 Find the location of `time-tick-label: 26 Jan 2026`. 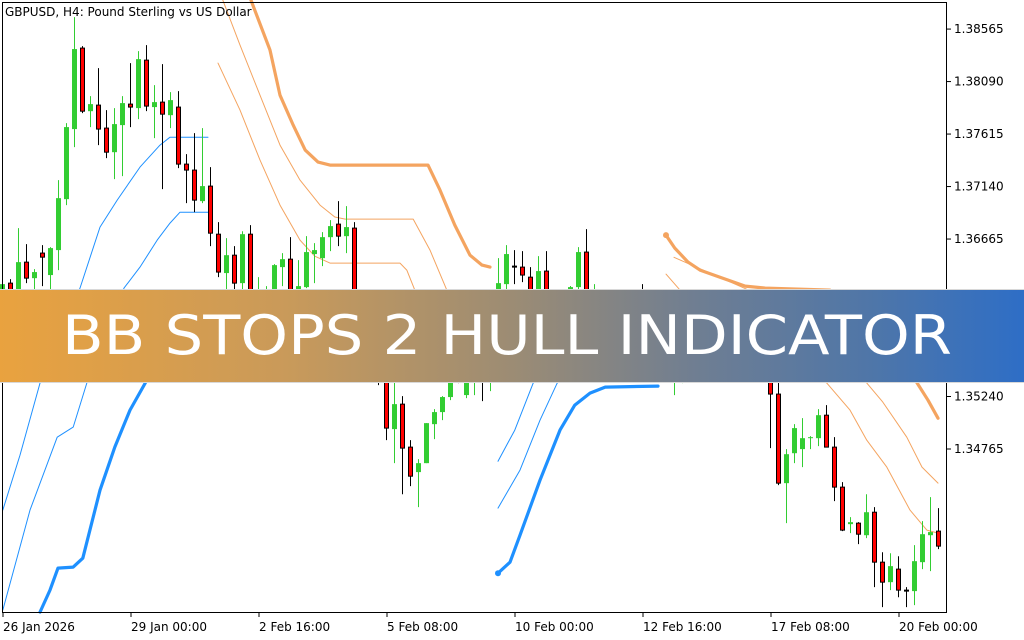

time-tick-label: 26 Jan 2026 is located at coordinates (39, 627).